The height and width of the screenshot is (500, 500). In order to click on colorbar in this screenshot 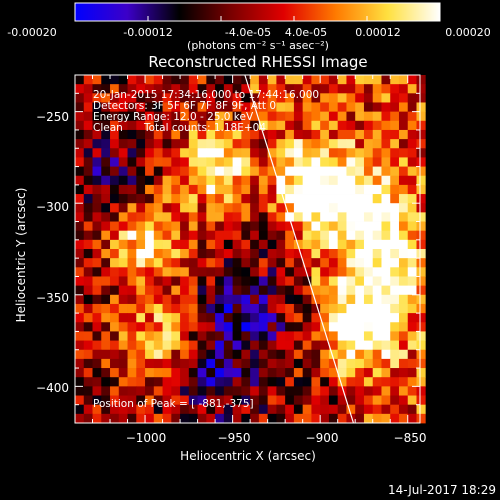, I will do `click(257, 12)`.